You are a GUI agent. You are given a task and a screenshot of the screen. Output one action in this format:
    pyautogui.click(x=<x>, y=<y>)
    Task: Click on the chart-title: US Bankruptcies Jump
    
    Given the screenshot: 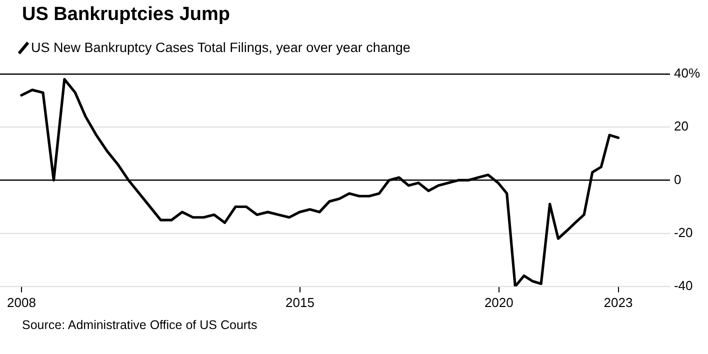 What is the action you would take?
    pyautogui.click(x=126, y=15)
    